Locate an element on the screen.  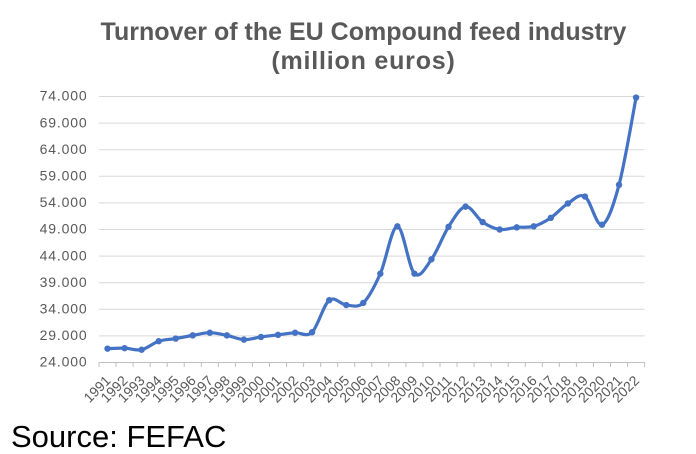
svg-text: 69.000 is located at coordinates (64, 122).